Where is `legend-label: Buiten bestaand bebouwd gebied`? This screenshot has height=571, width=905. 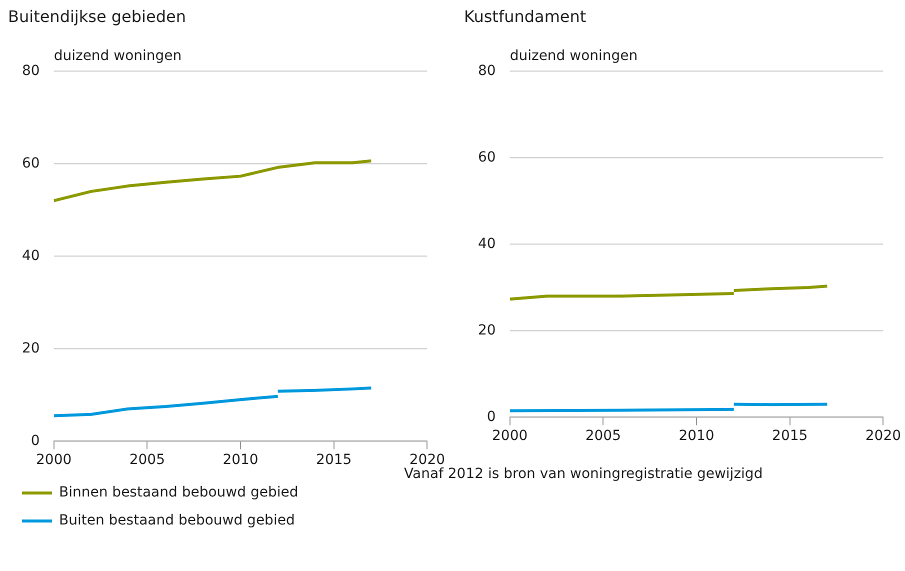
legend-label: Buiten bestaand bebouwd gebied is located at coordinates (177, 520).